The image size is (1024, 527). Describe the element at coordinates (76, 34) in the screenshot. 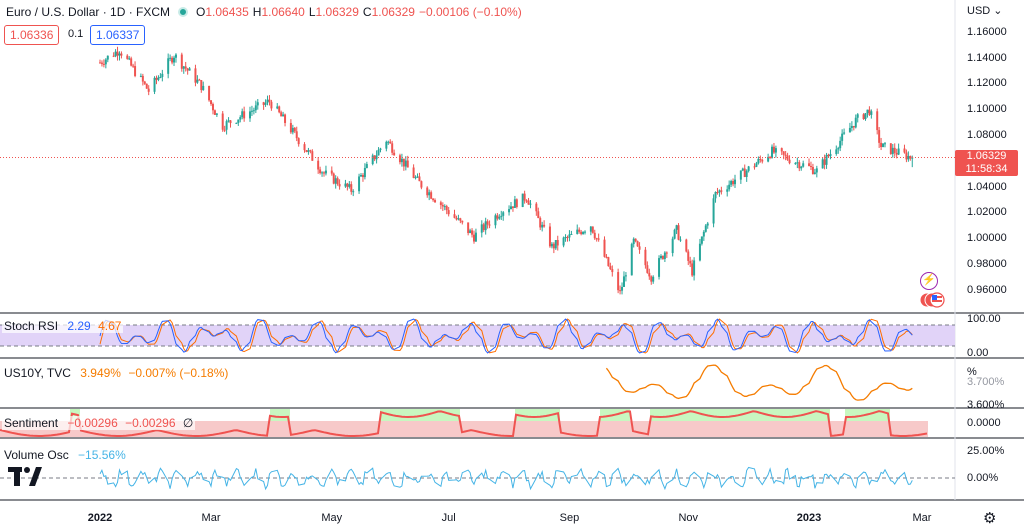

I see `spread-value: 0.1` at that location.